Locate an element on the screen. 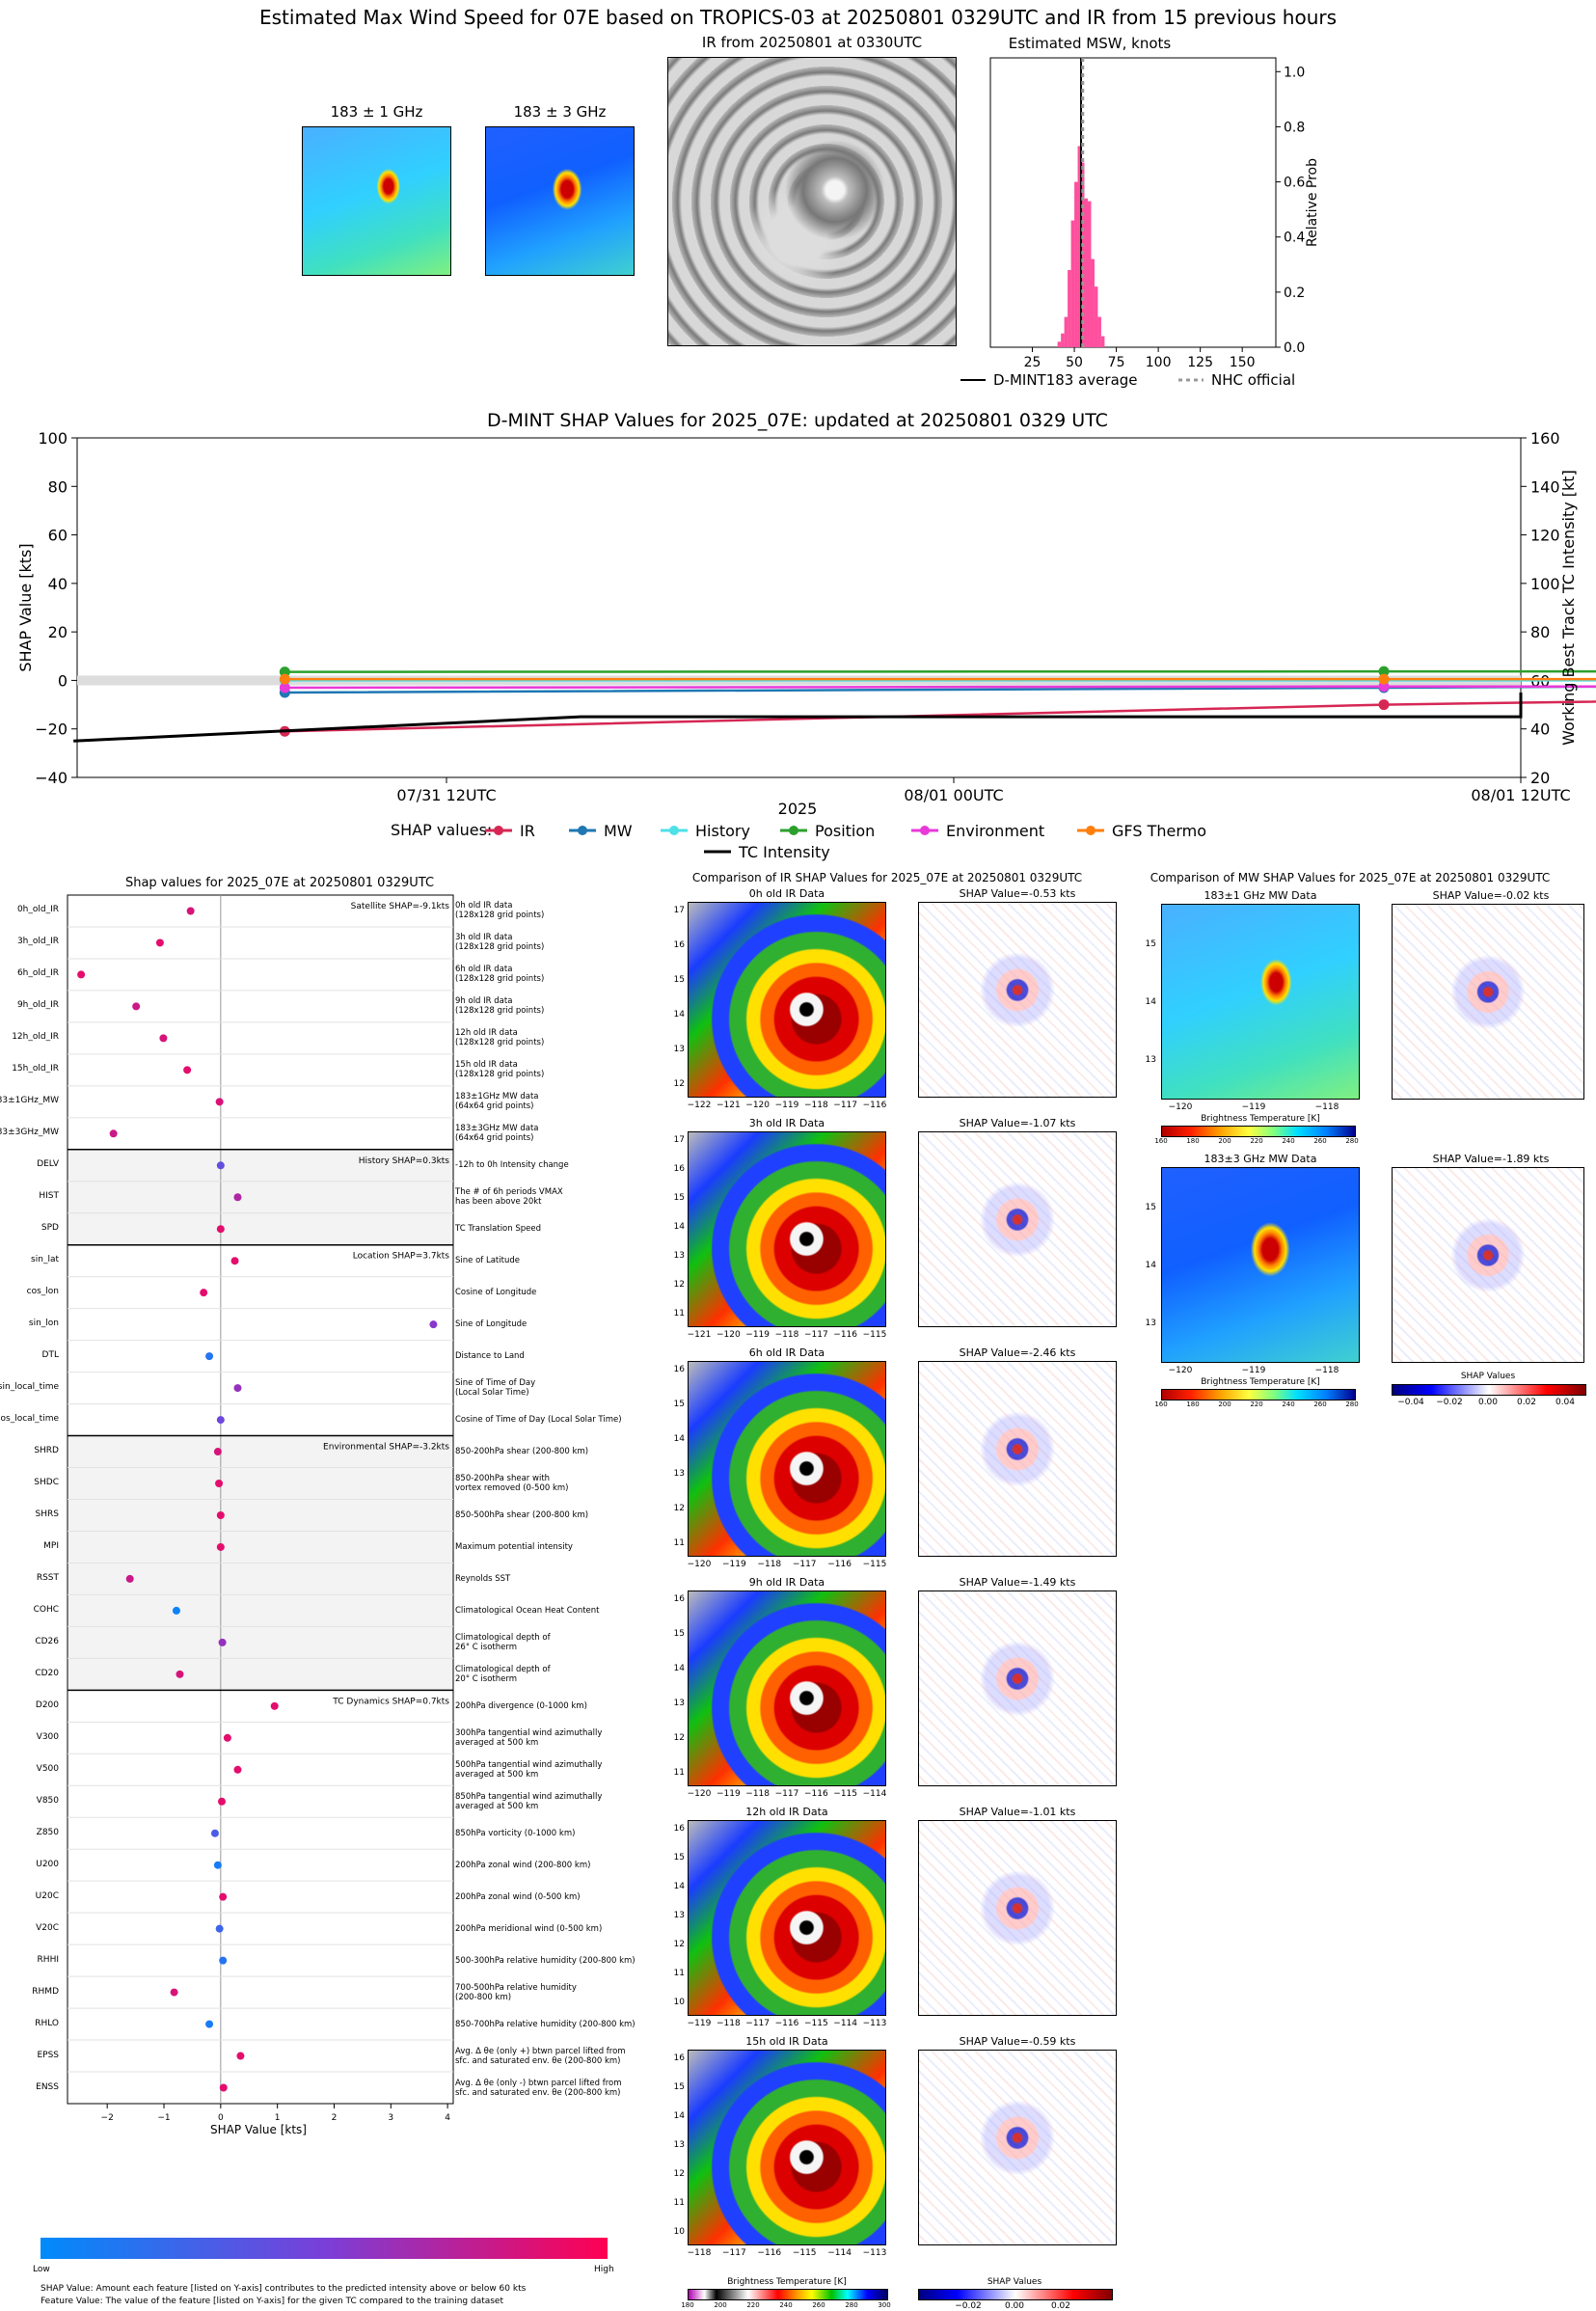  series-line-environment is located at coordinates (940, 688).